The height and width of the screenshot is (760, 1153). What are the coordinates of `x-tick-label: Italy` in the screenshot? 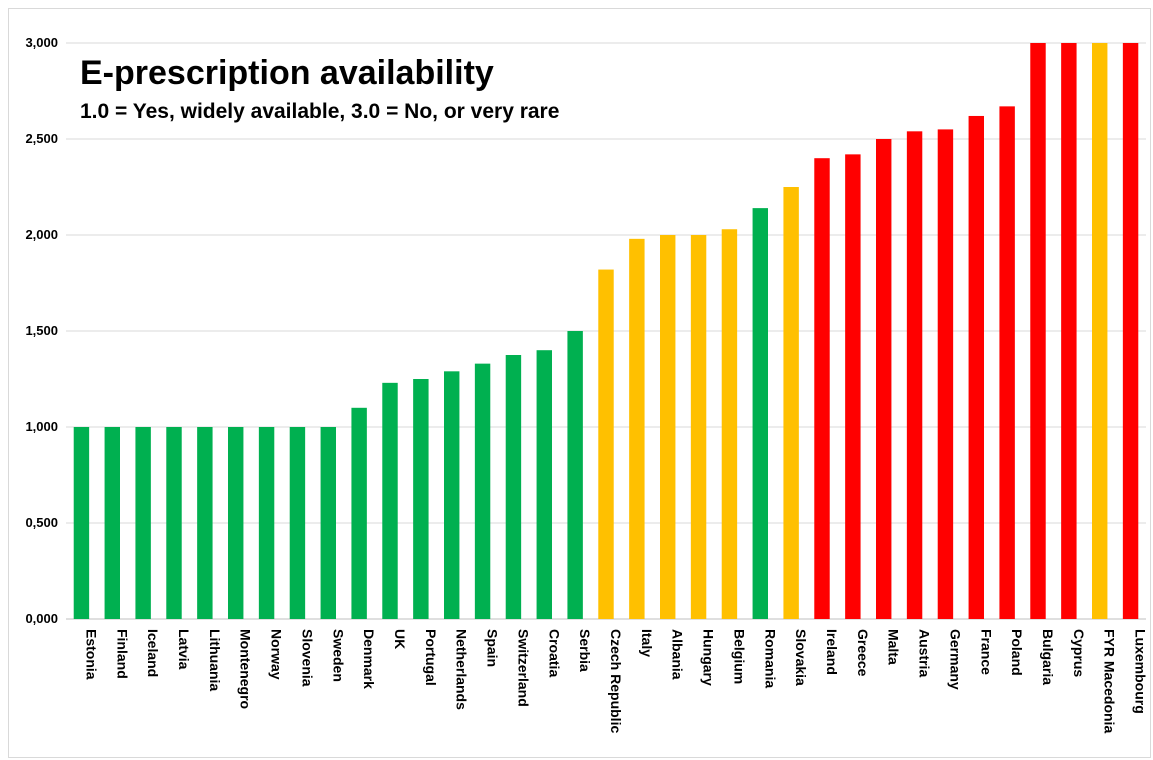 It's located at (647, 643).